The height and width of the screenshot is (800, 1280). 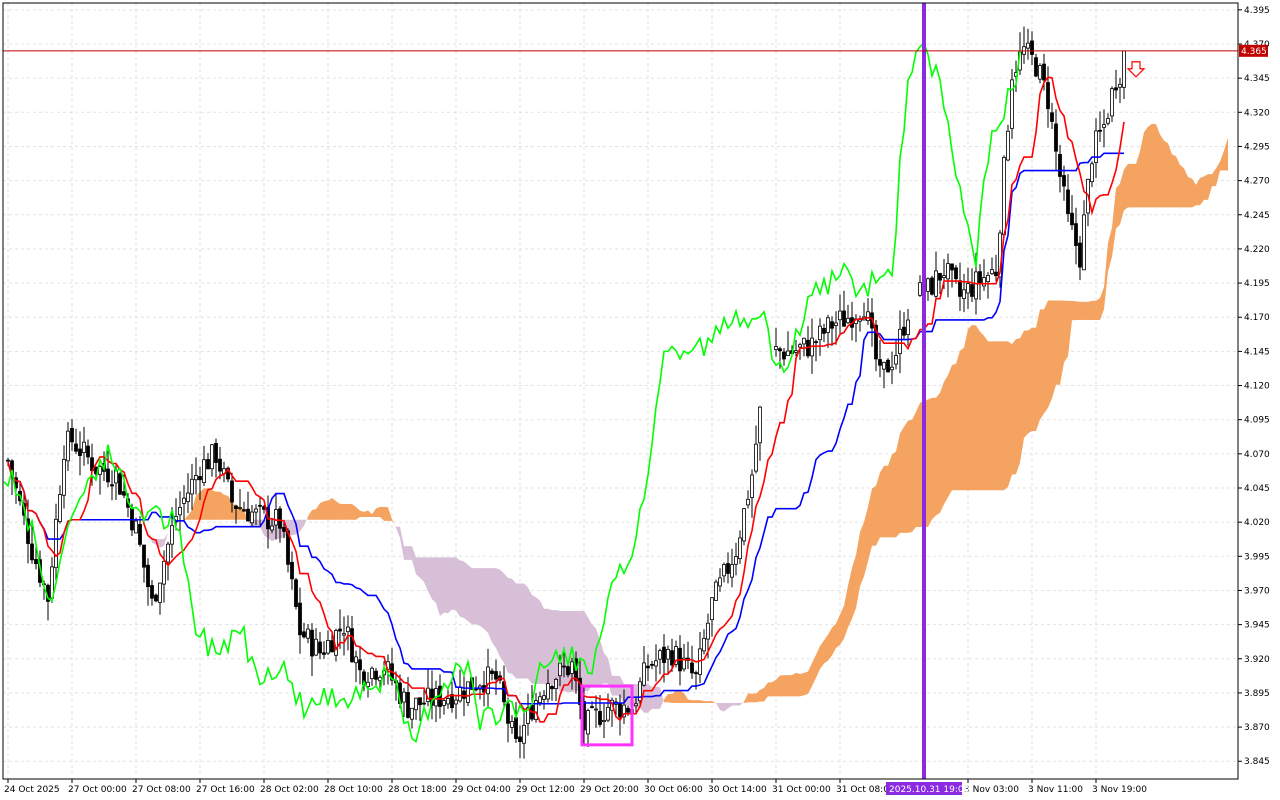 I want to click on y-tick-label: 4.095, so click(x=1257, y=421).